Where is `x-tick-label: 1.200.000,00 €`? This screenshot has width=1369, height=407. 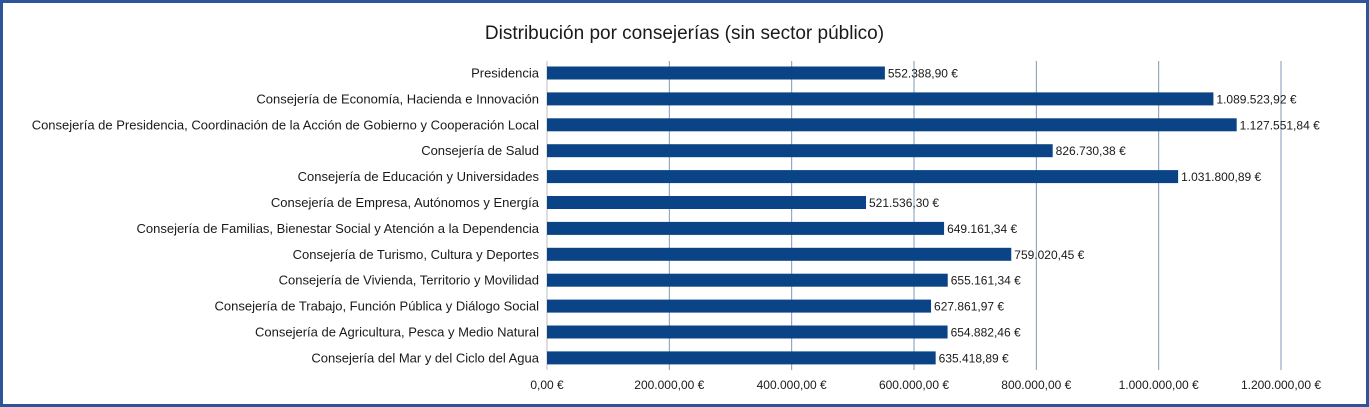 x-tick-label: 1.200.000,00 € is located at coordinates (1281, 385).